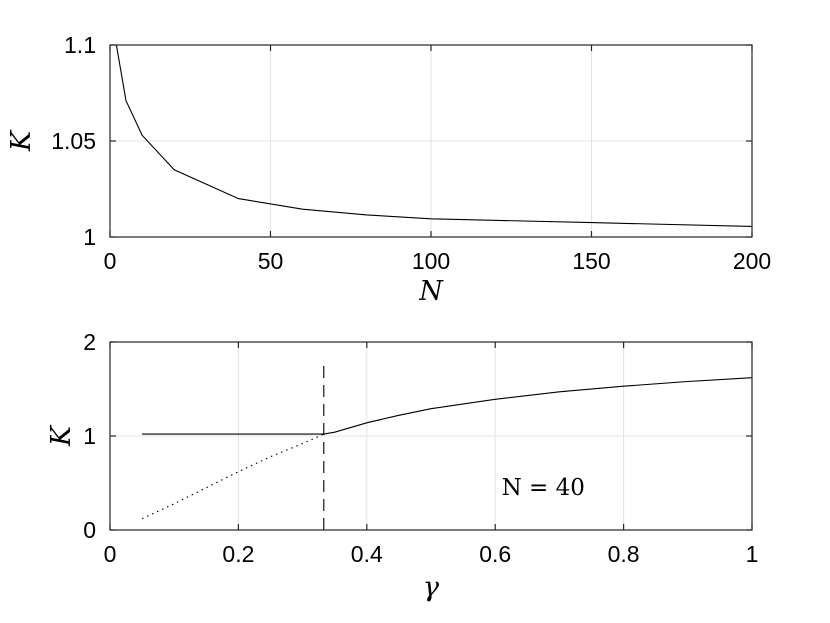 The width and height of the screenshot is (830, 623). Describe the element at coordinates (431, 261) in the screenshot. I see `x-tick-label: 100` at that location.